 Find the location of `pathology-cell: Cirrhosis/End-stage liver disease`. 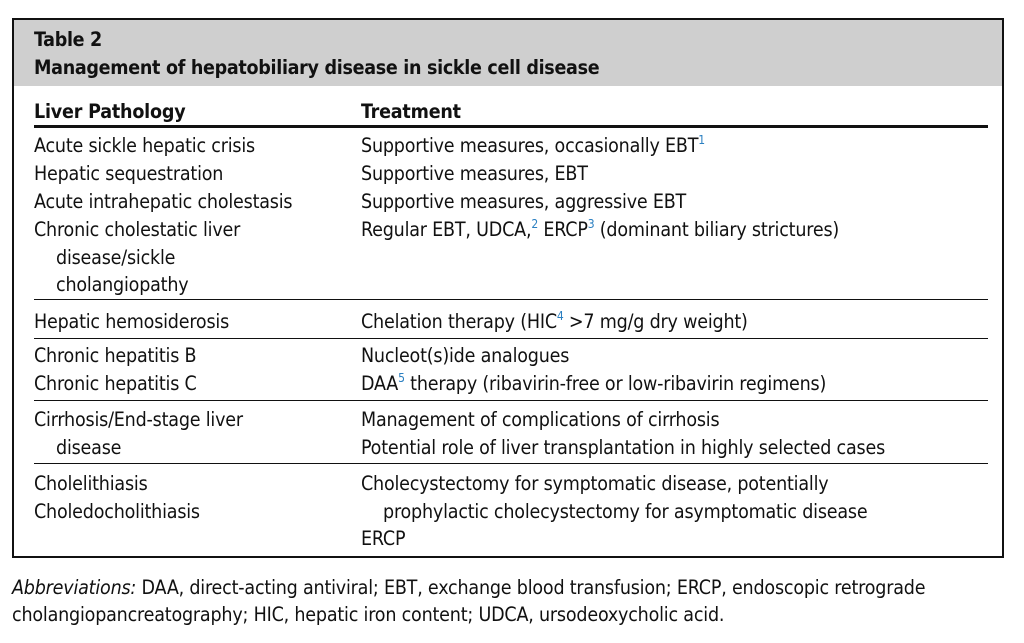

pathology-cell: Cirrhosis/End-stage liver disease is located at coordinates (138, 433).